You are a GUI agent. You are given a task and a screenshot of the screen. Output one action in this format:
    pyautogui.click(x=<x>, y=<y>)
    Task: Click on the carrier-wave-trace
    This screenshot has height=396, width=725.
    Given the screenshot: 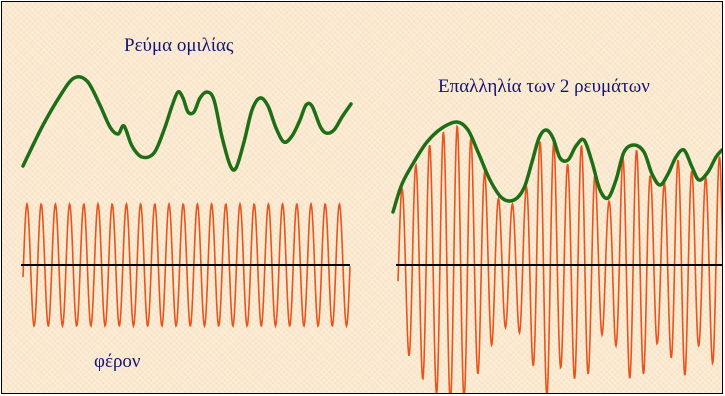 What is the action you would take?
    pyautogui.click(x=186, y=265)
    